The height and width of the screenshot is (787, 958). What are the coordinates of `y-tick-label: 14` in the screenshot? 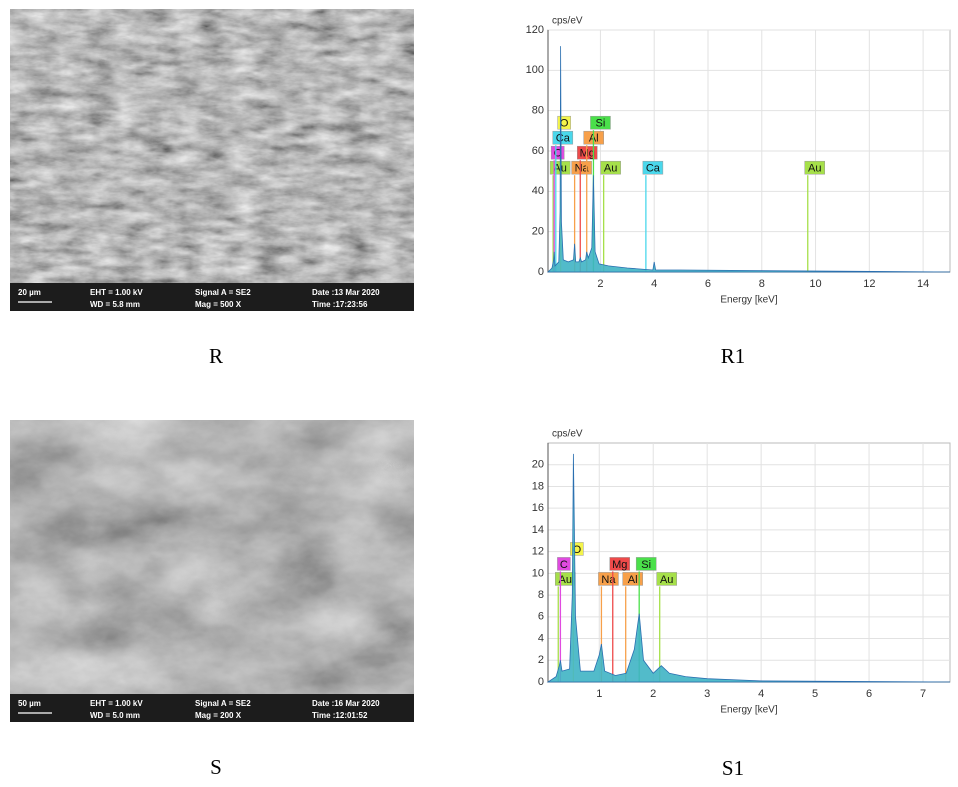 It's located at (538, 530).